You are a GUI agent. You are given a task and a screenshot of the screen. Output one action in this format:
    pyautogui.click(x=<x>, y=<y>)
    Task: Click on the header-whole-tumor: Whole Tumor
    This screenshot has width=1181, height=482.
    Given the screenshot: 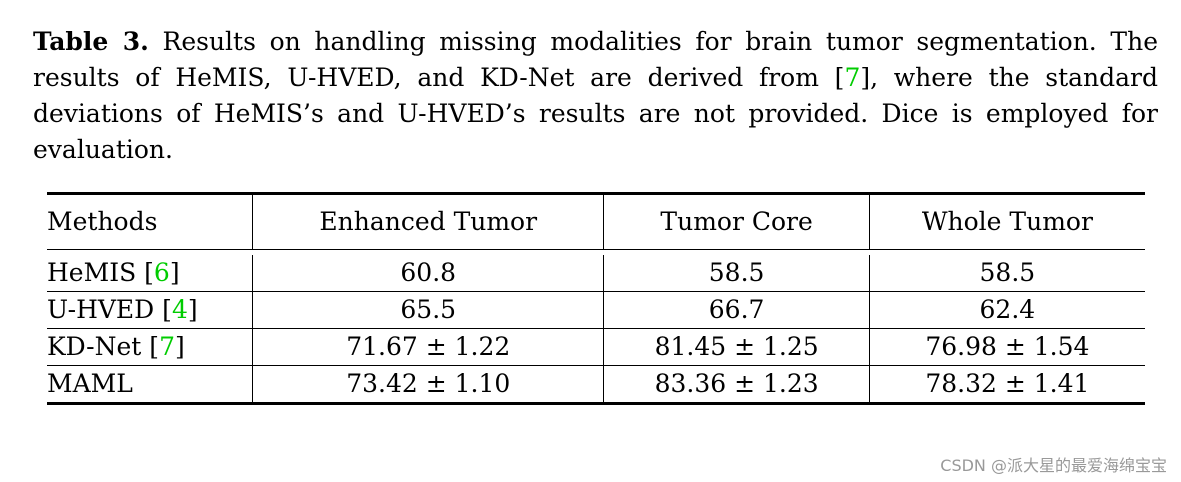 What is the action you would take?
    pyautogui.click(x=1007, y=221)
    